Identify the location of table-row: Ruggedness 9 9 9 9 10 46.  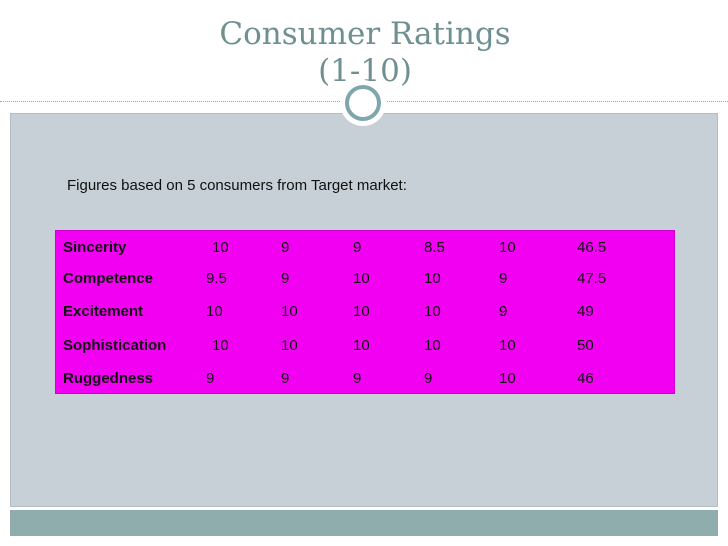
(366, 378).